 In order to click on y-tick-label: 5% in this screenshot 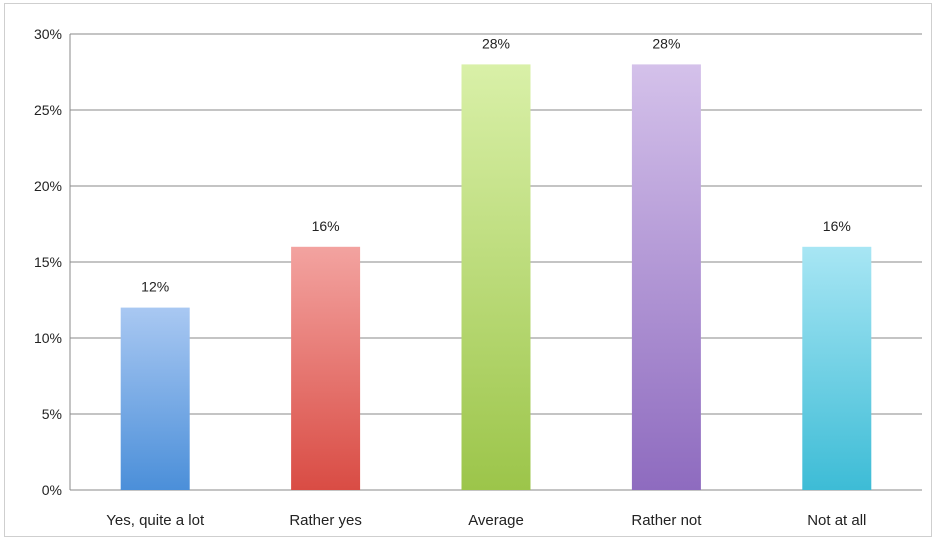, I will do `click(52, 414)`.